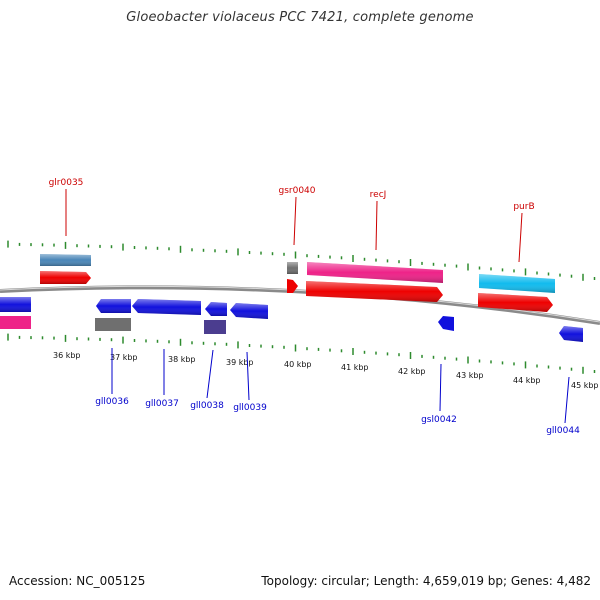 This screenshot has height=600, width=600. Describe the element at coordinates (77, 581) in the screenshot. I see `accession-text: Accession: NC_005125` at that location.